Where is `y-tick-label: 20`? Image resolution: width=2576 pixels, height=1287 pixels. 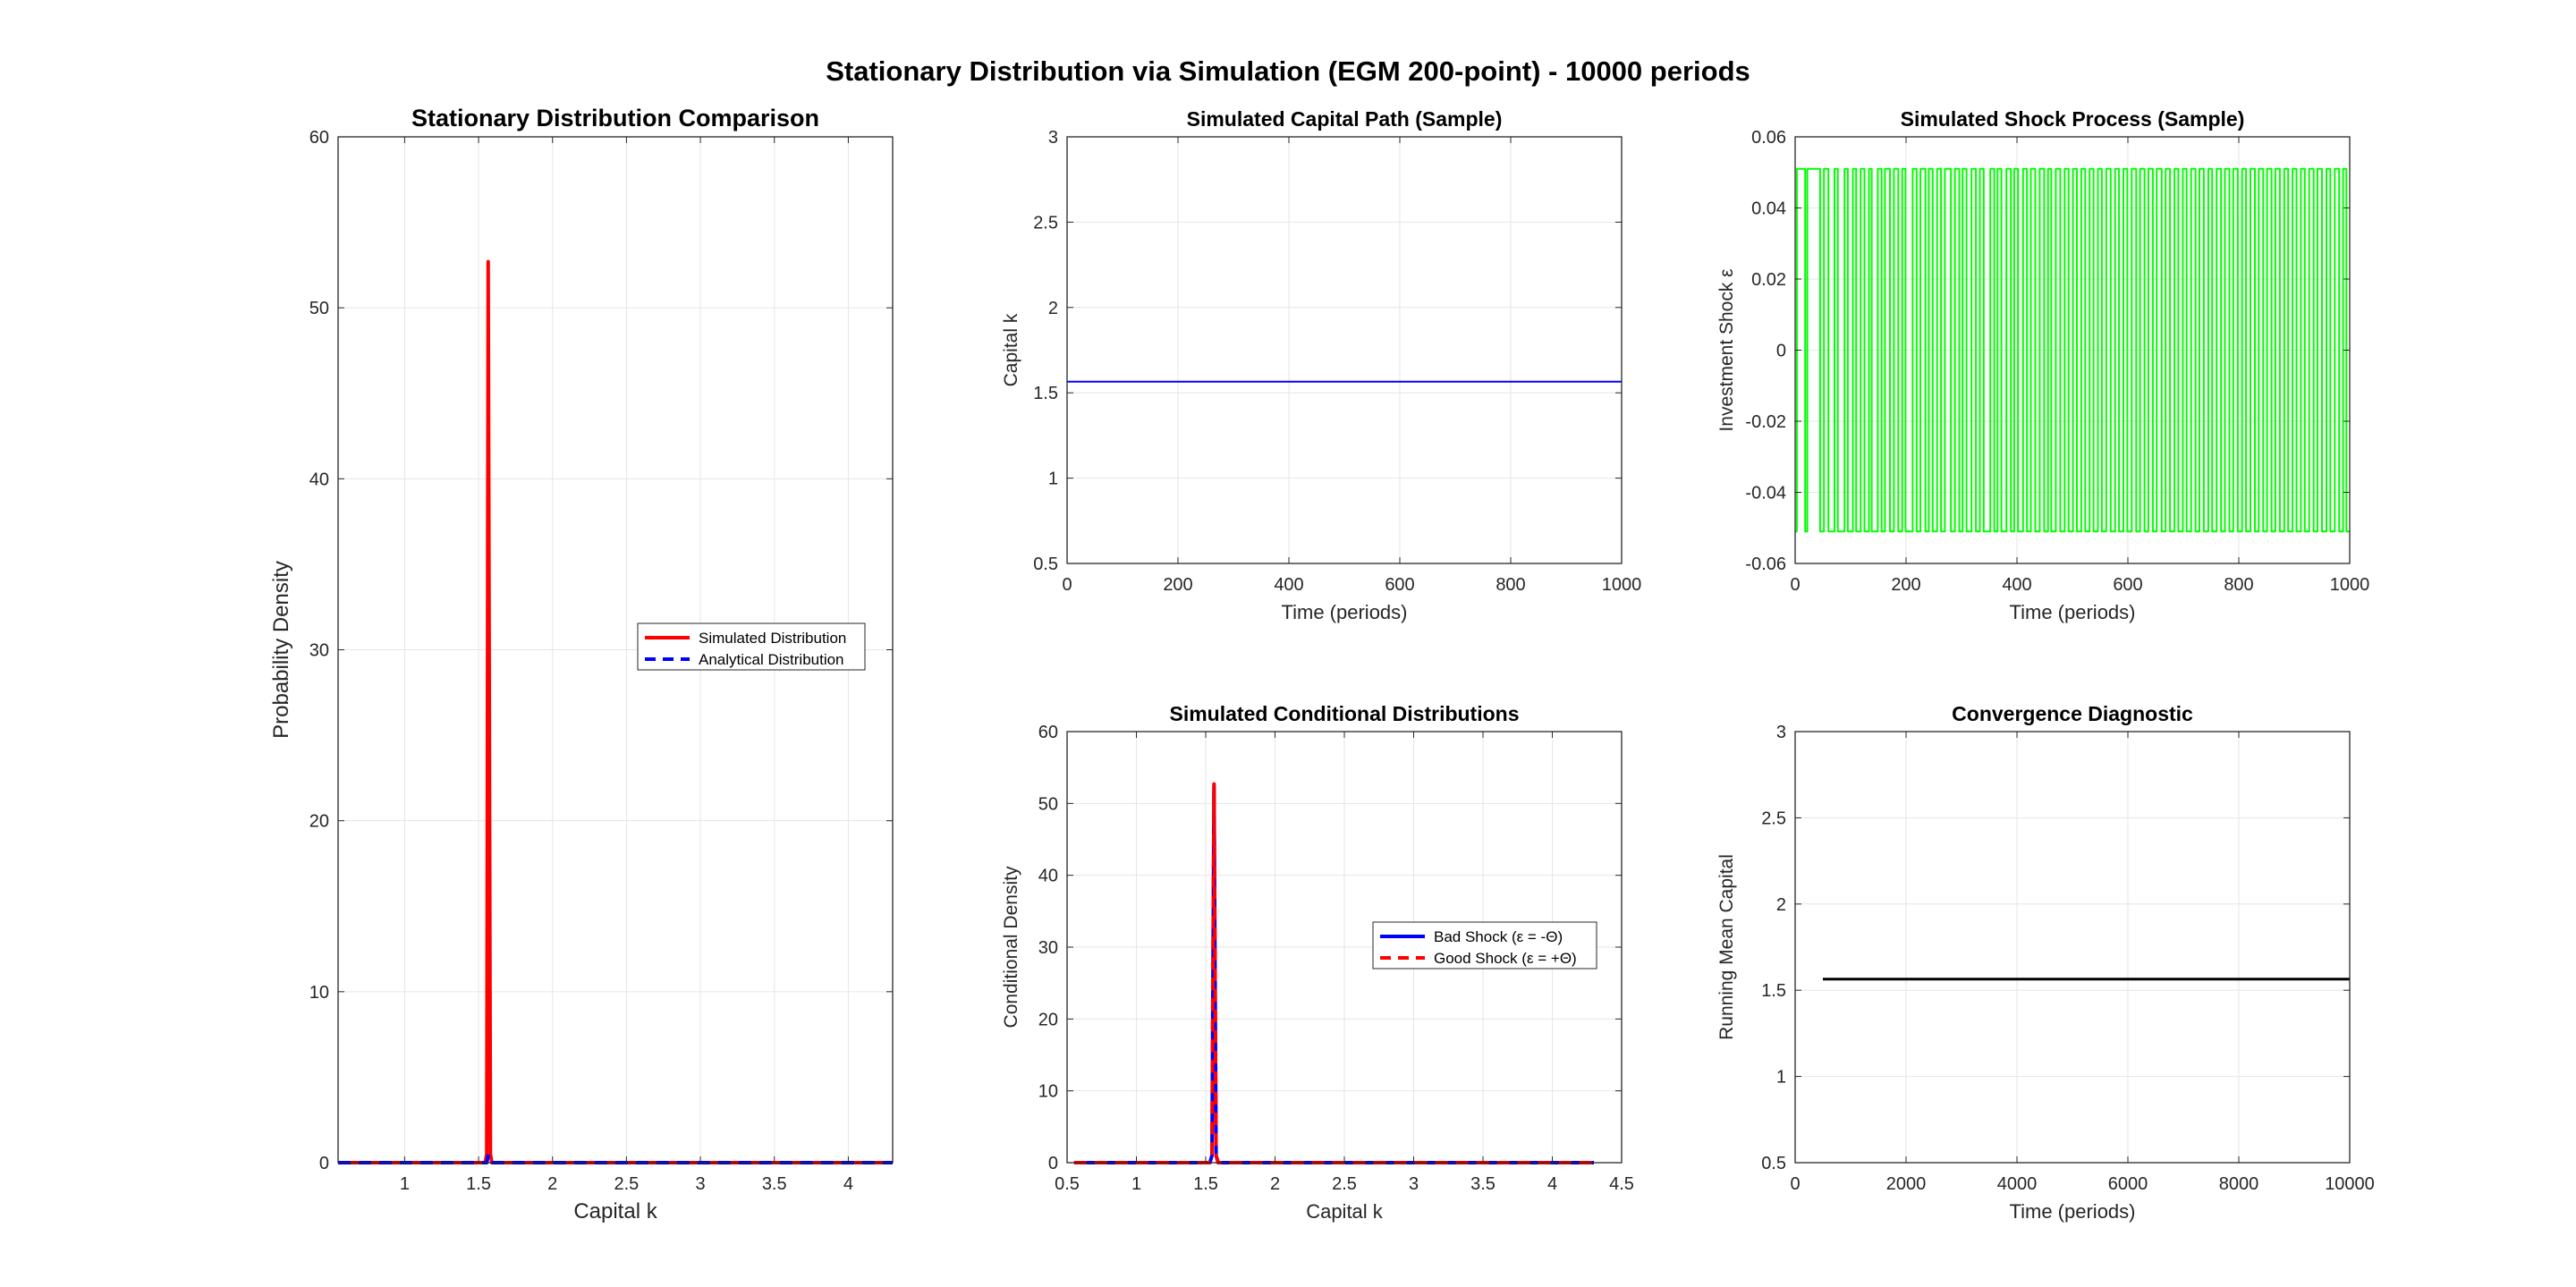
y-tick-label: 20 is located at coordinates (319, 822).